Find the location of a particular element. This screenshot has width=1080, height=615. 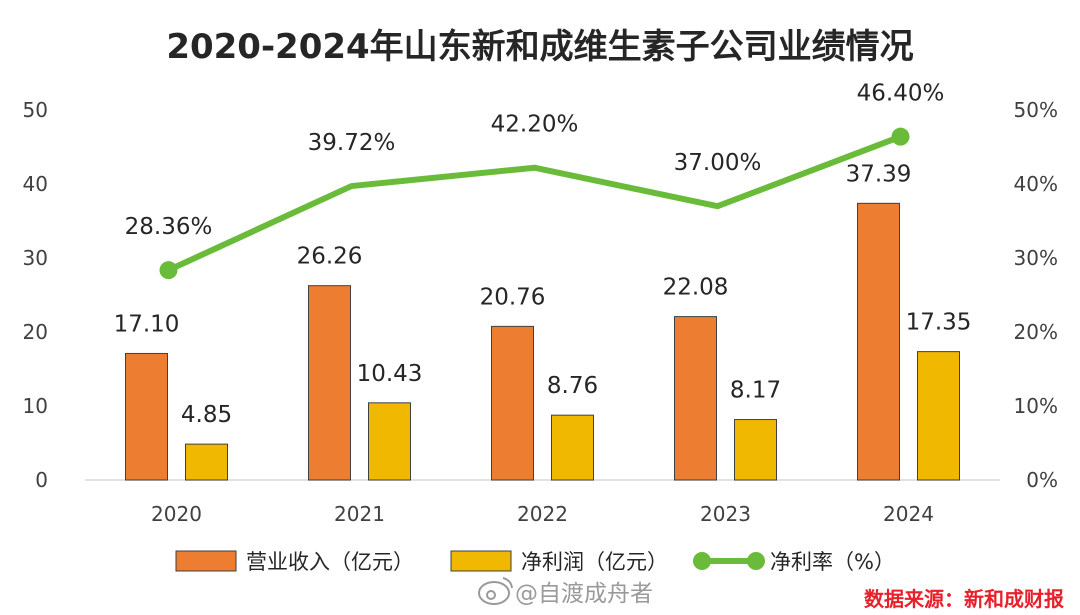

y-left-tick-label: 20 is located at coordinates (35, 332).